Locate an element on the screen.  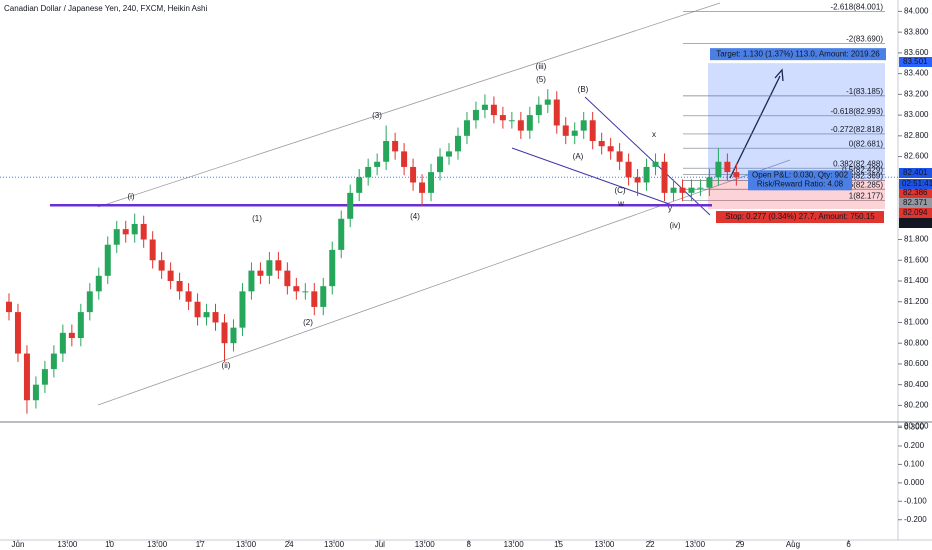
wave-label: (5) is located at coordinates (541, 79).